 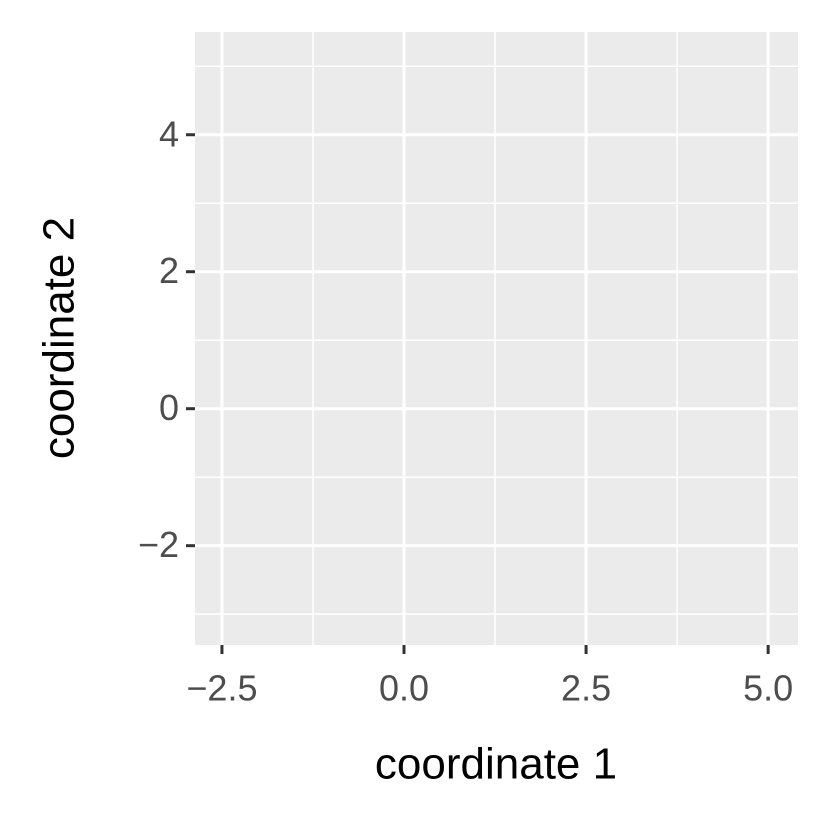 What do you see at coordinates (404, 688) in the screenshot?
I see `x-tick-label: 0.0` at bounding box center [404, 688].